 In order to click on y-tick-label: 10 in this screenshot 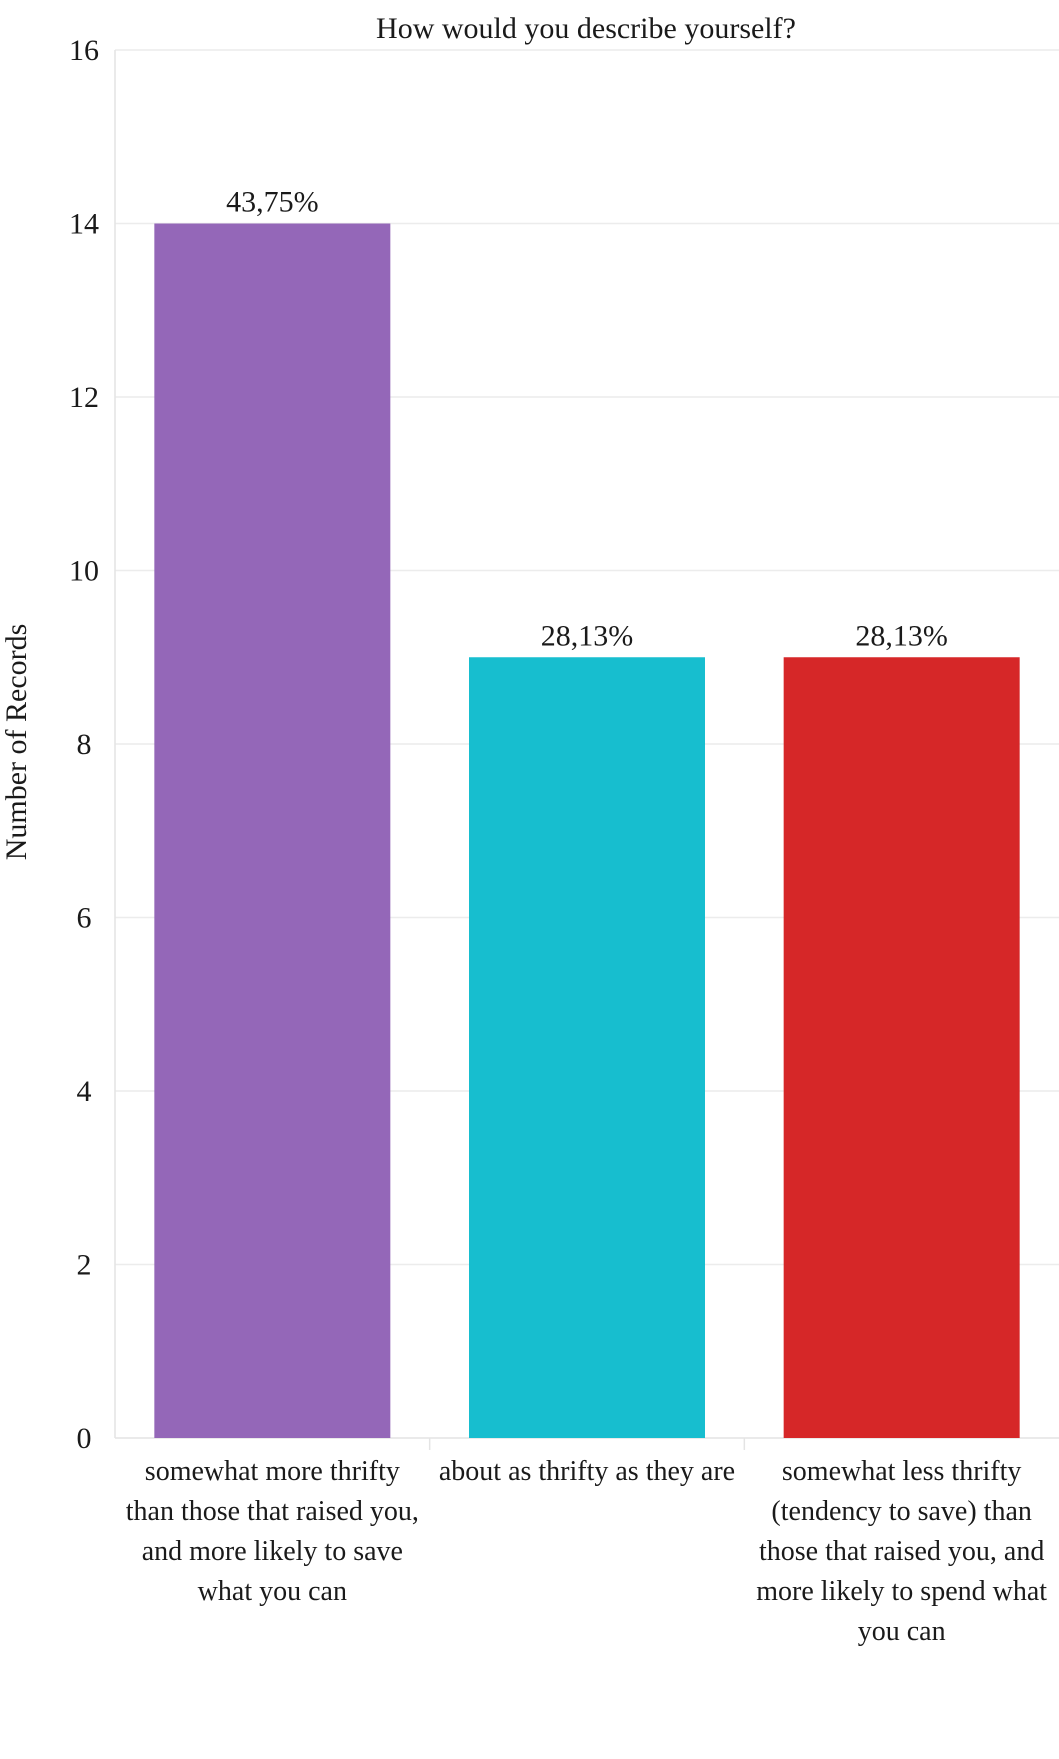, I will do `click(84, 571)`.